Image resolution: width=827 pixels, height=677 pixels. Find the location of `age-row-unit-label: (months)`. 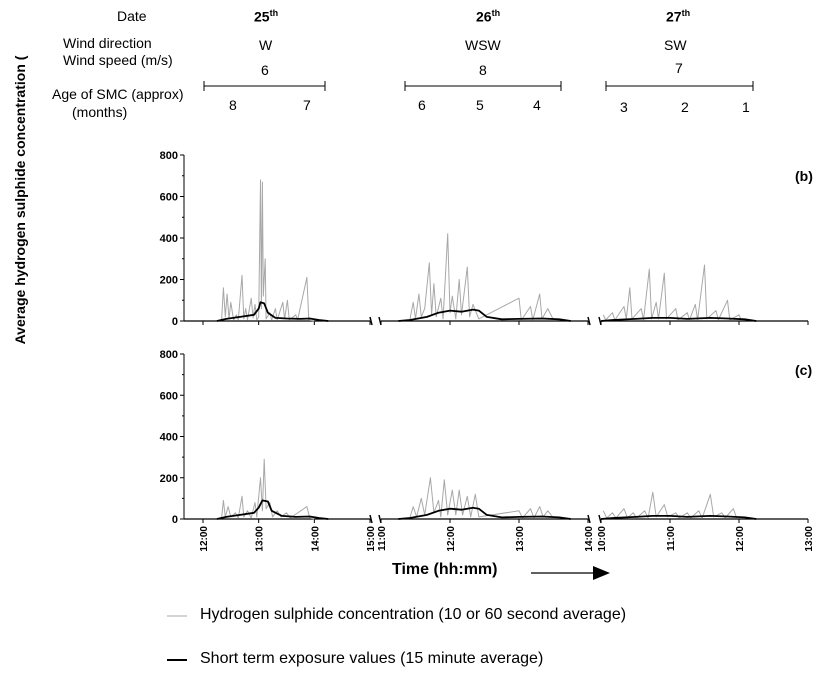

age-row-unit-label: (months) is located at coordinates (100, 112).